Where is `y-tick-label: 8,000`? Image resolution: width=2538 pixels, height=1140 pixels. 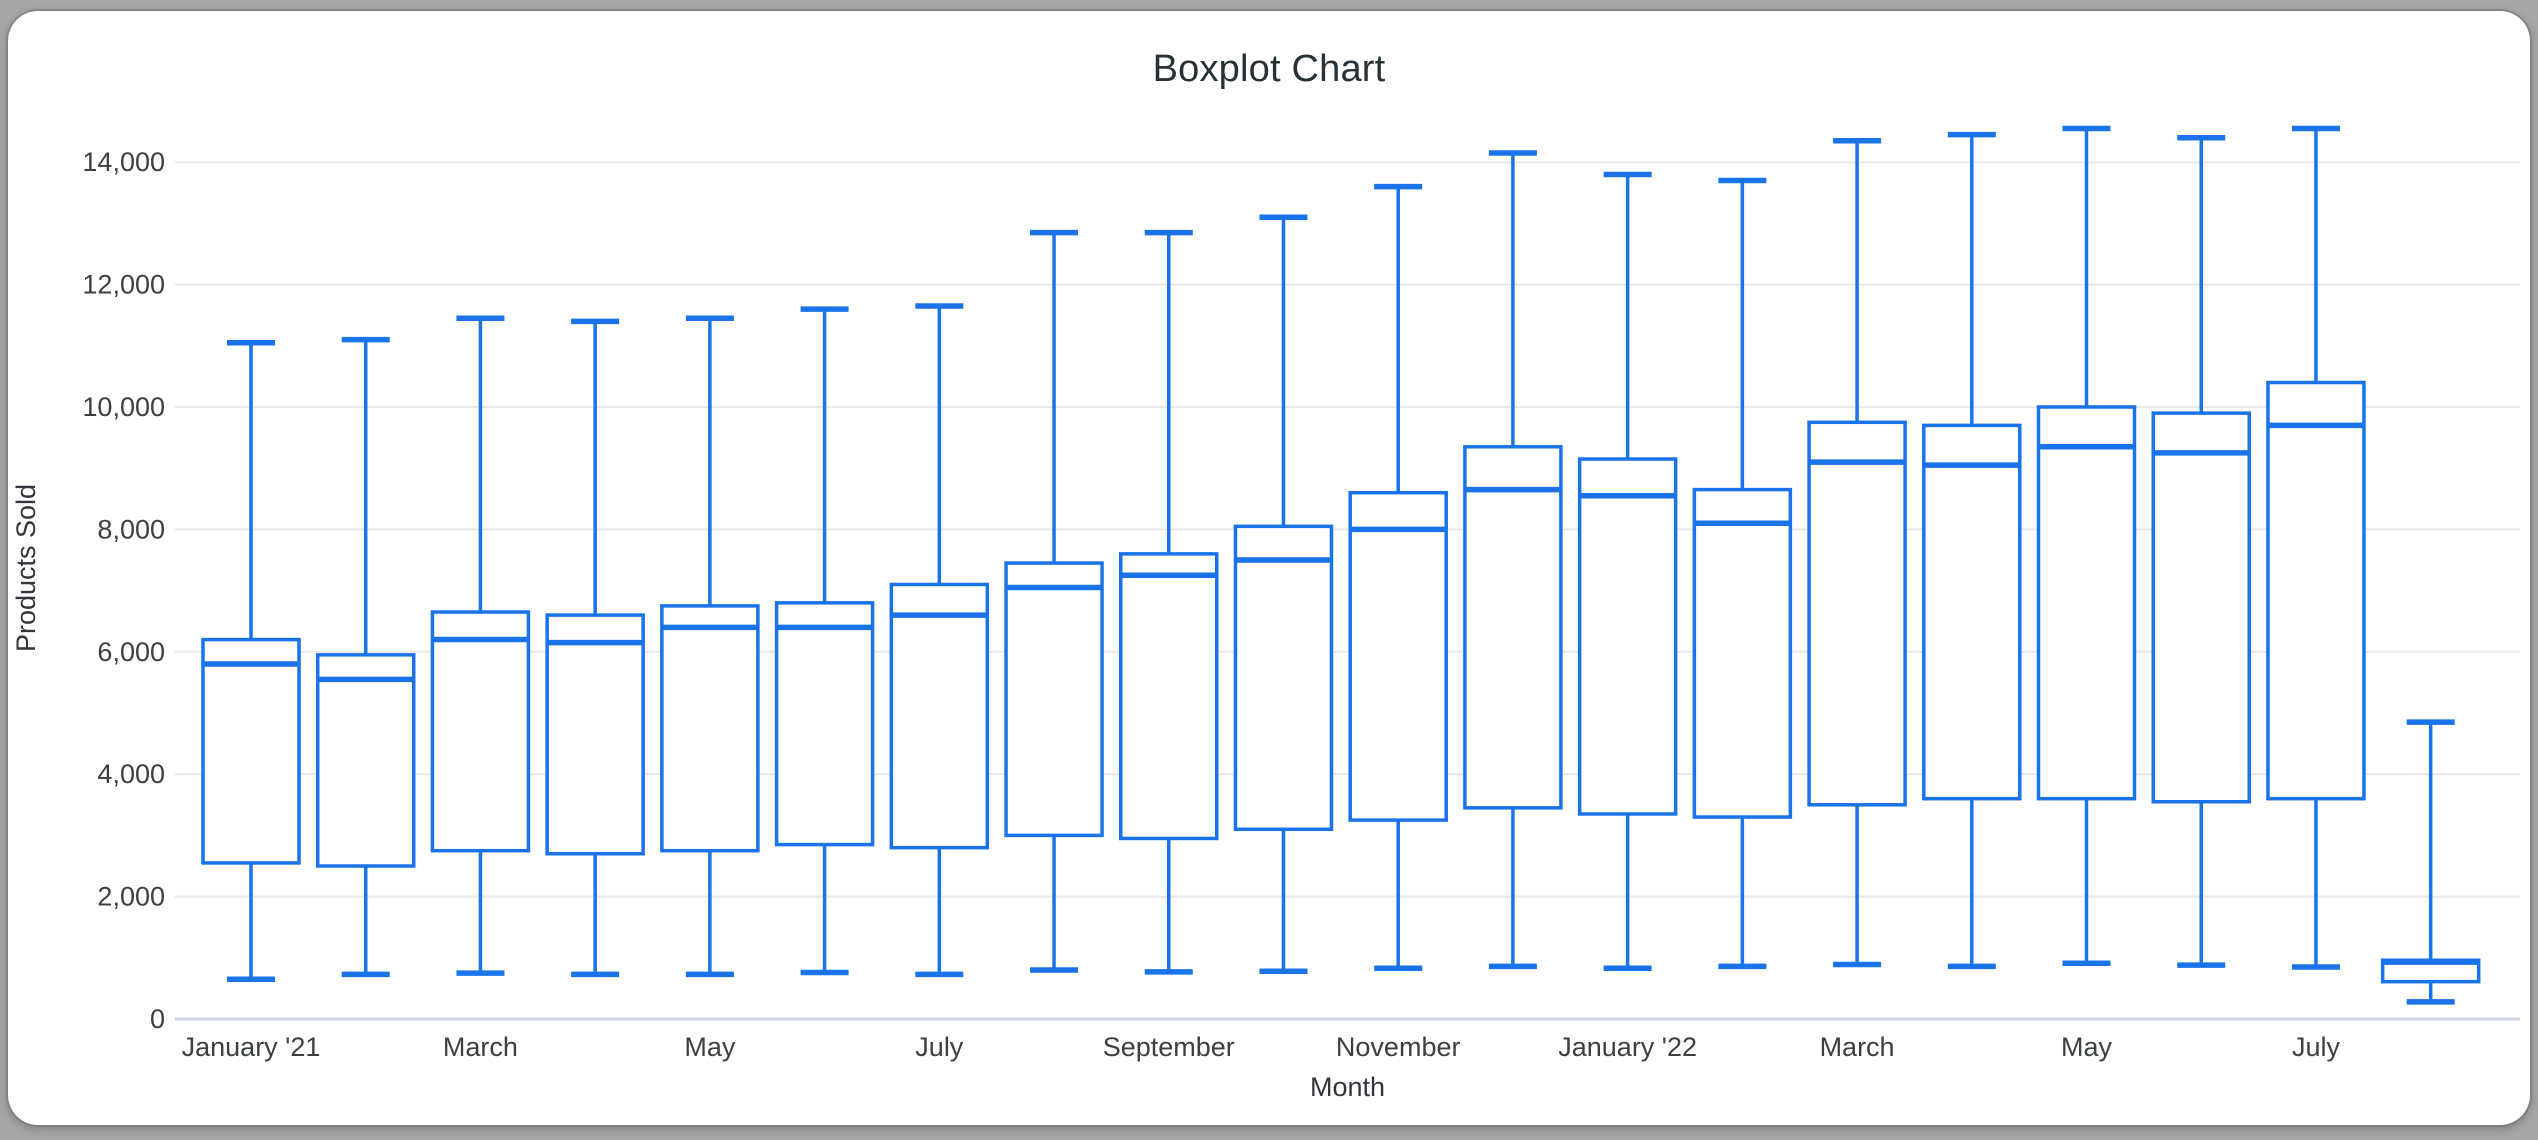
y-tick-label: 8,000 is located at coordinates (131, 529).